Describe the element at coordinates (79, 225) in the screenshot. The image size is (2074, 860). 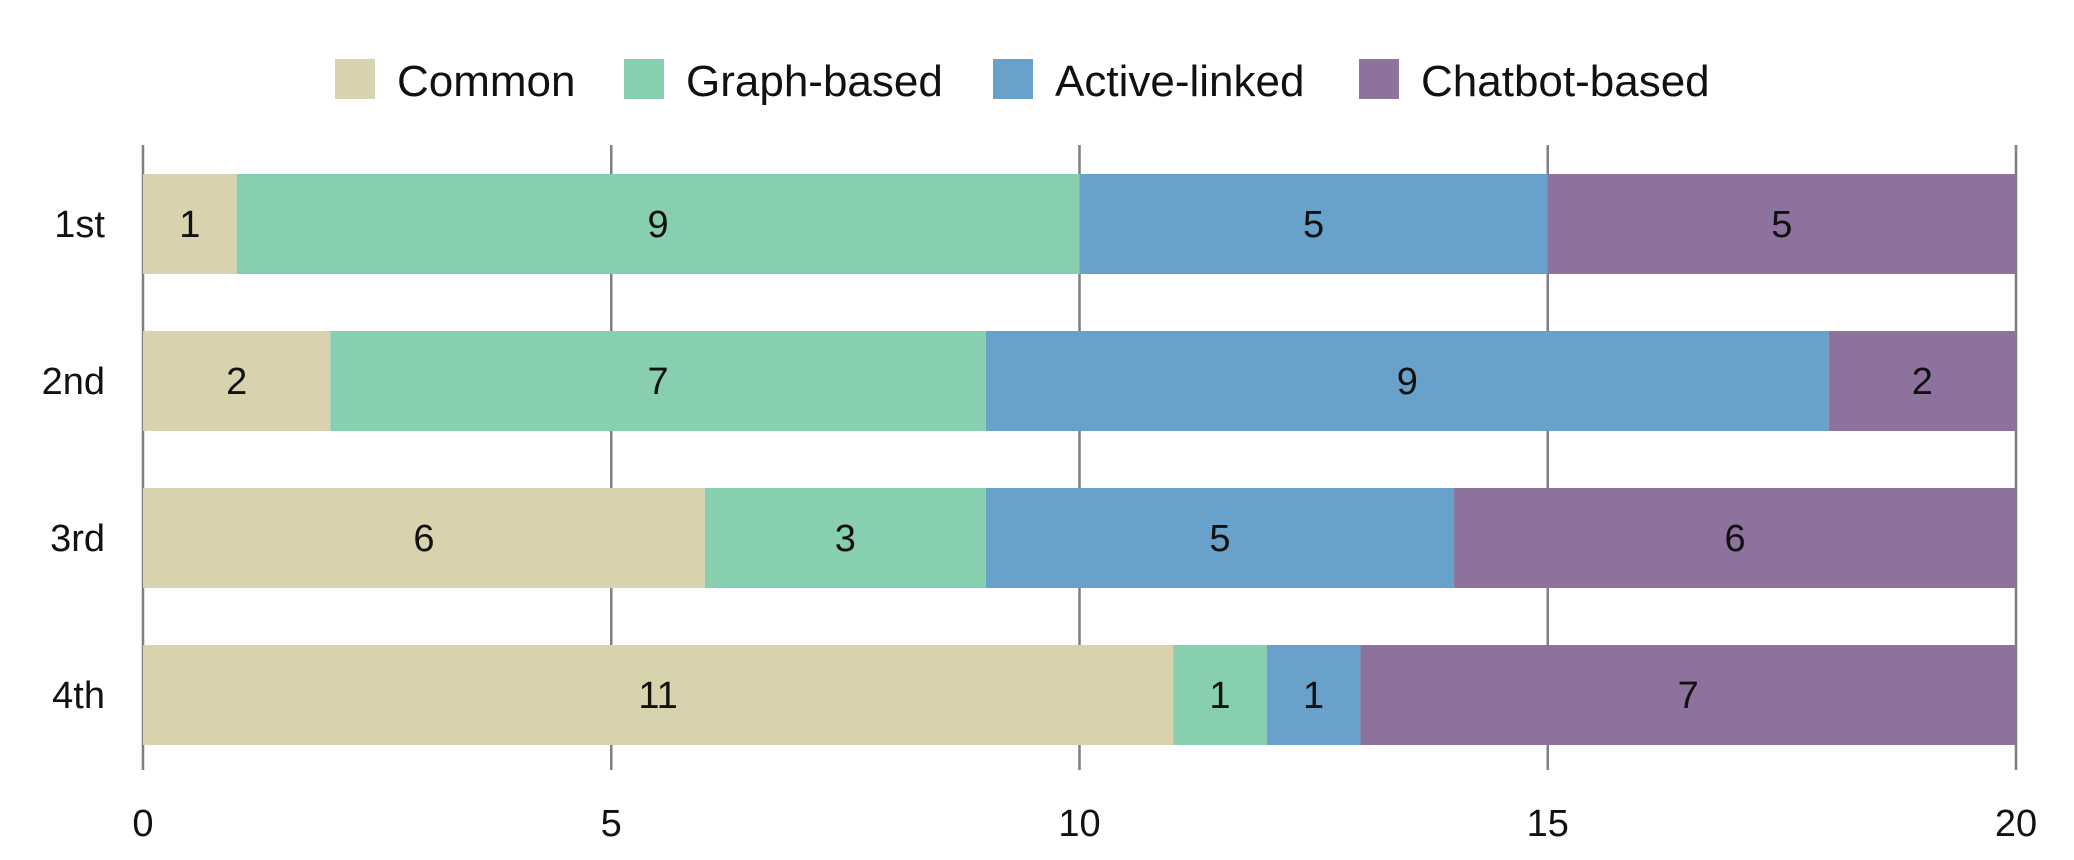
I see `category-label-1st: 1st` at that location.